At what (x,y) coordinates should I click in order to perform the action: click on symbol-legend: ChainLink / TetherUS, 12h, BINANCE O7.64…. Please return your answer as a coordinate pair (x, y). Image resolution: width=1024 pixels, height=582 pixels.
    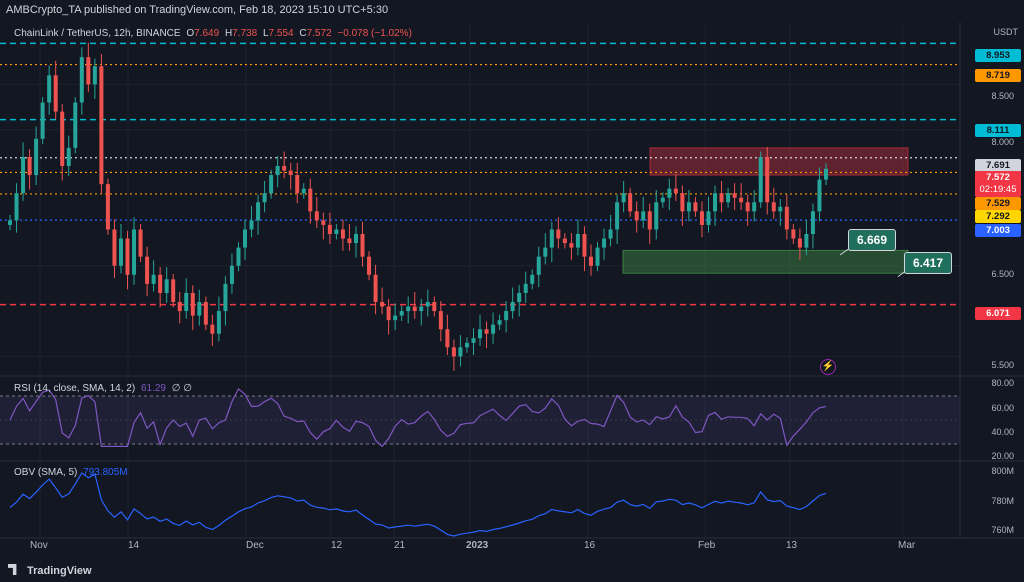
    Looking at the image, I should click on (214, 33).